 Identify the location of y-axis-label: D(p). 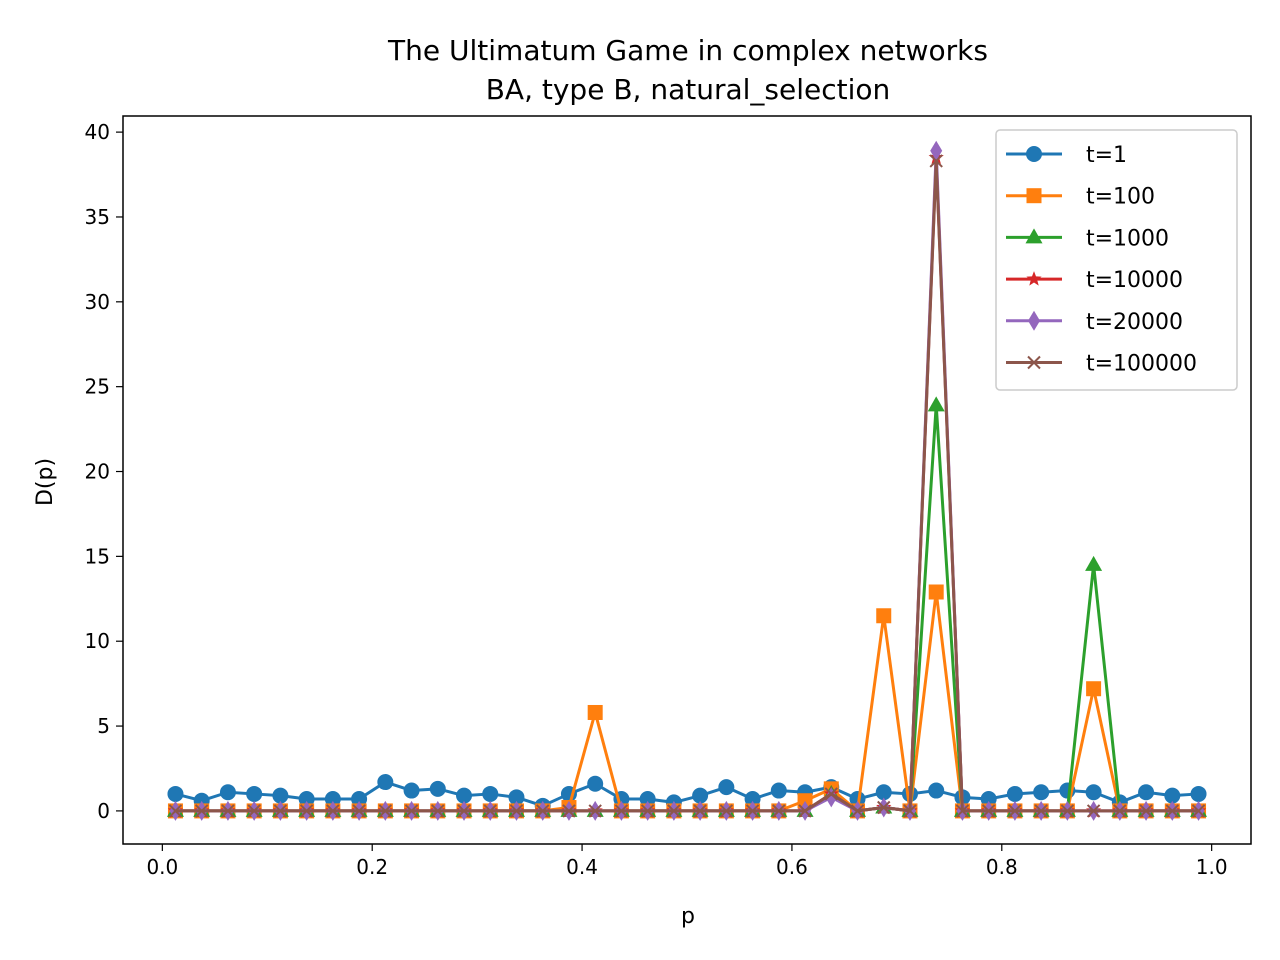
(45, 482).